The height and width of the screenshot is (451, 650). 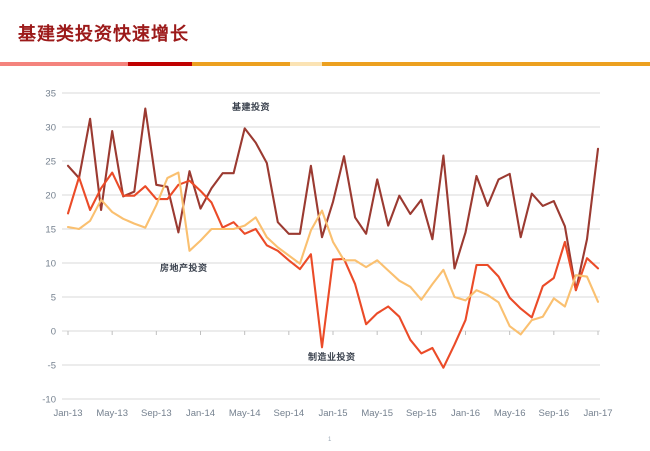 I want to click on x-axis-tick-label: Sep-16, so click(x=554, y=413).